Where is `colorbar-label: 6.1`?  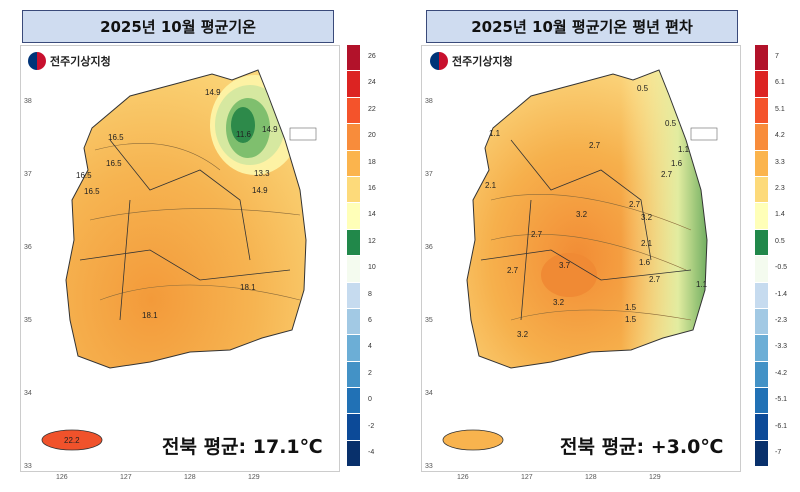 colorbar-label: 6.1 is located at coordinates (780, 83).